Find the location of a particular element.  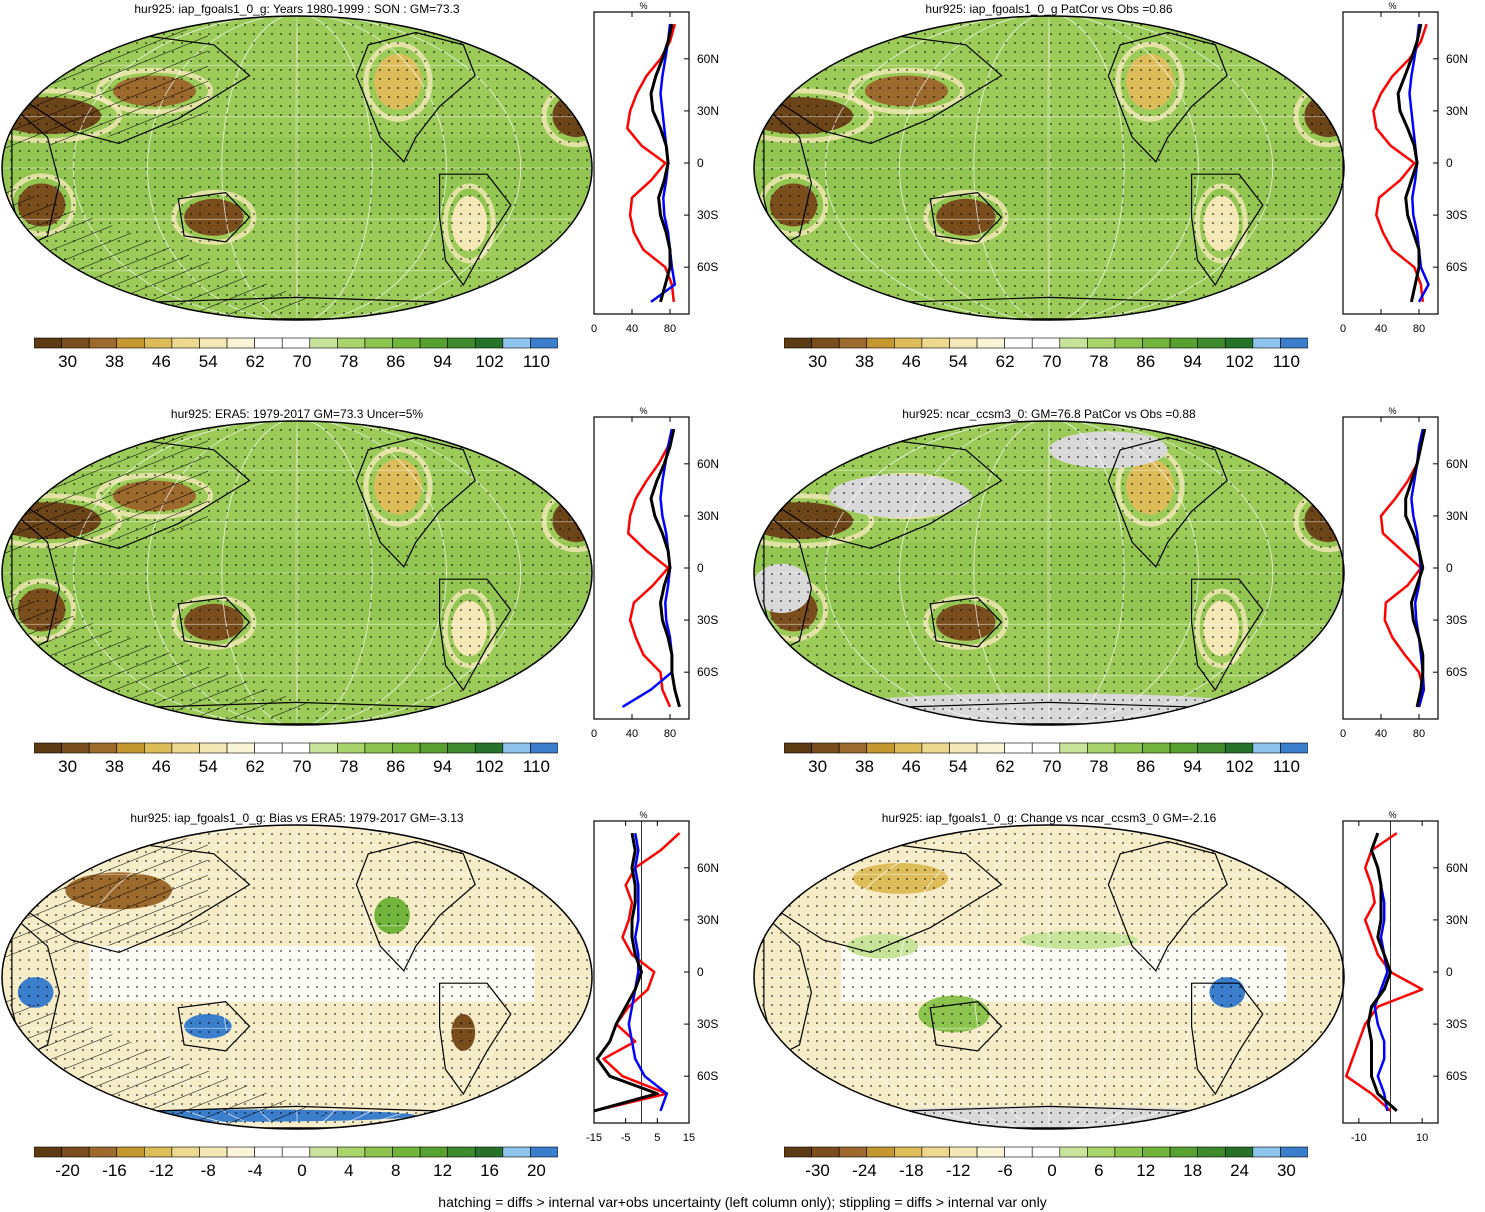

colorbar-label: 24 is located at coordinates (1239, 1170).